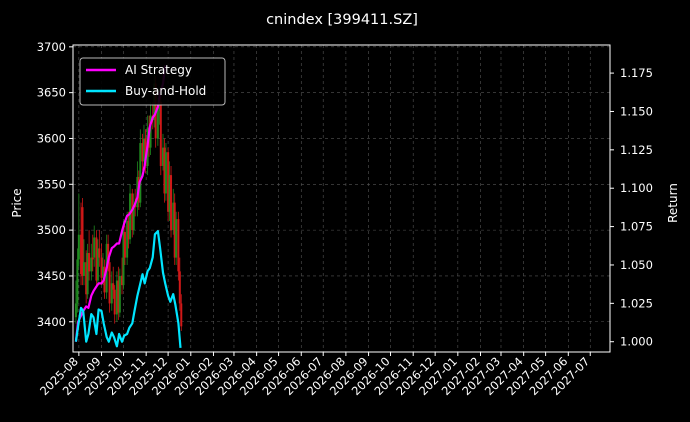 Image resolution: width=690 pixels, height=422 pixels. I want to click on y2-tick-label: 1.000, so click(636, 342).